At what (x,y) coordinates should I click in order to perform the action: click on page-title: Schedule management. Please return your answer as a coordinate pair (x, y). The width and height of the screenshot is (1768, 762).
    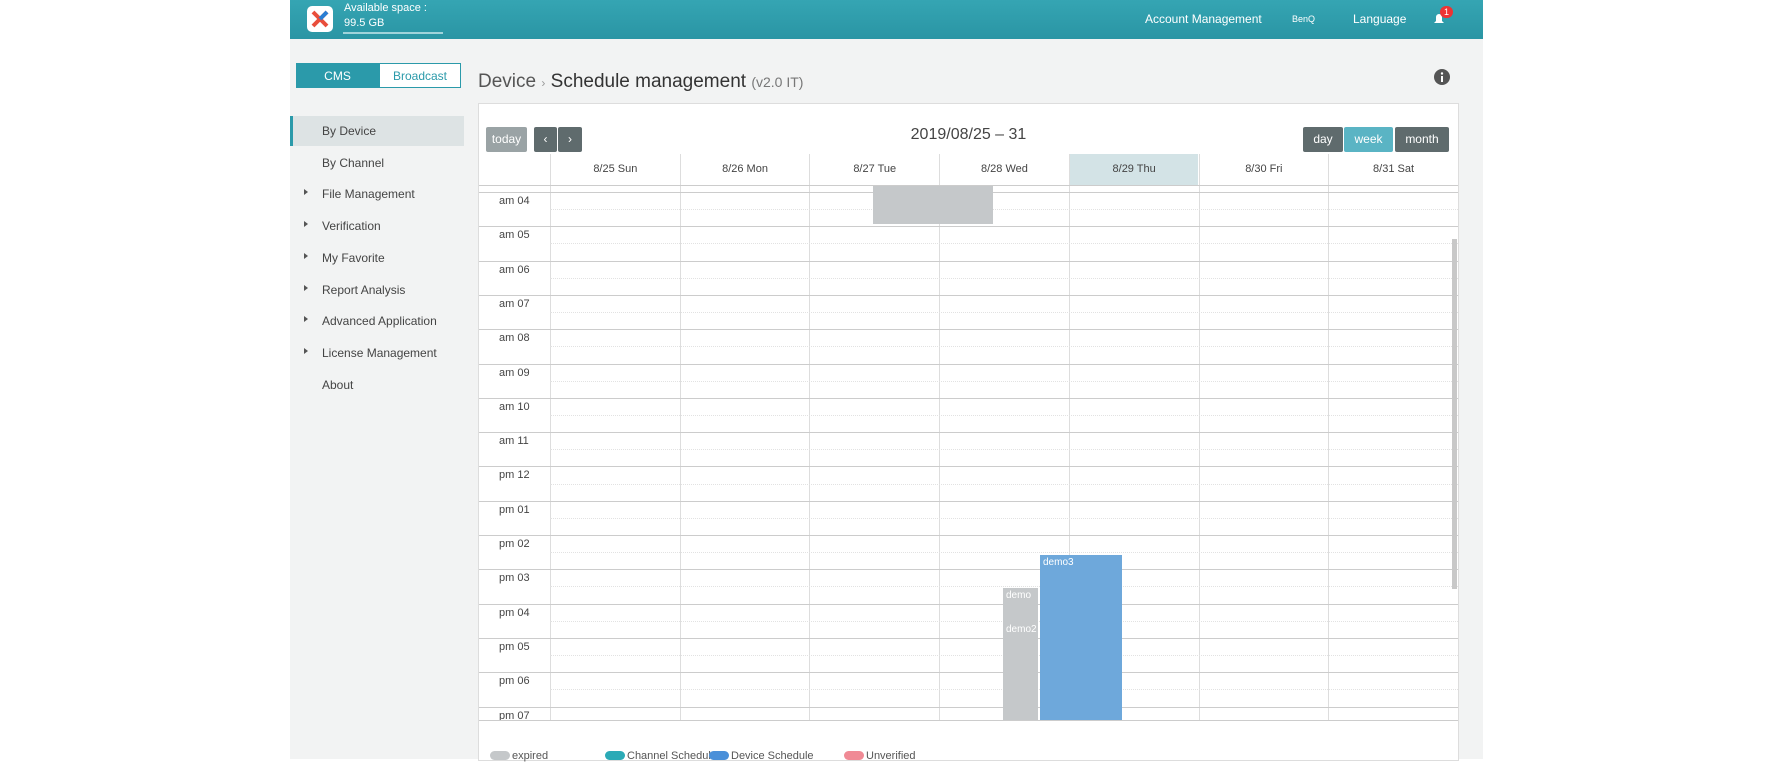
    Looking at the image, I should click on (648, 81).